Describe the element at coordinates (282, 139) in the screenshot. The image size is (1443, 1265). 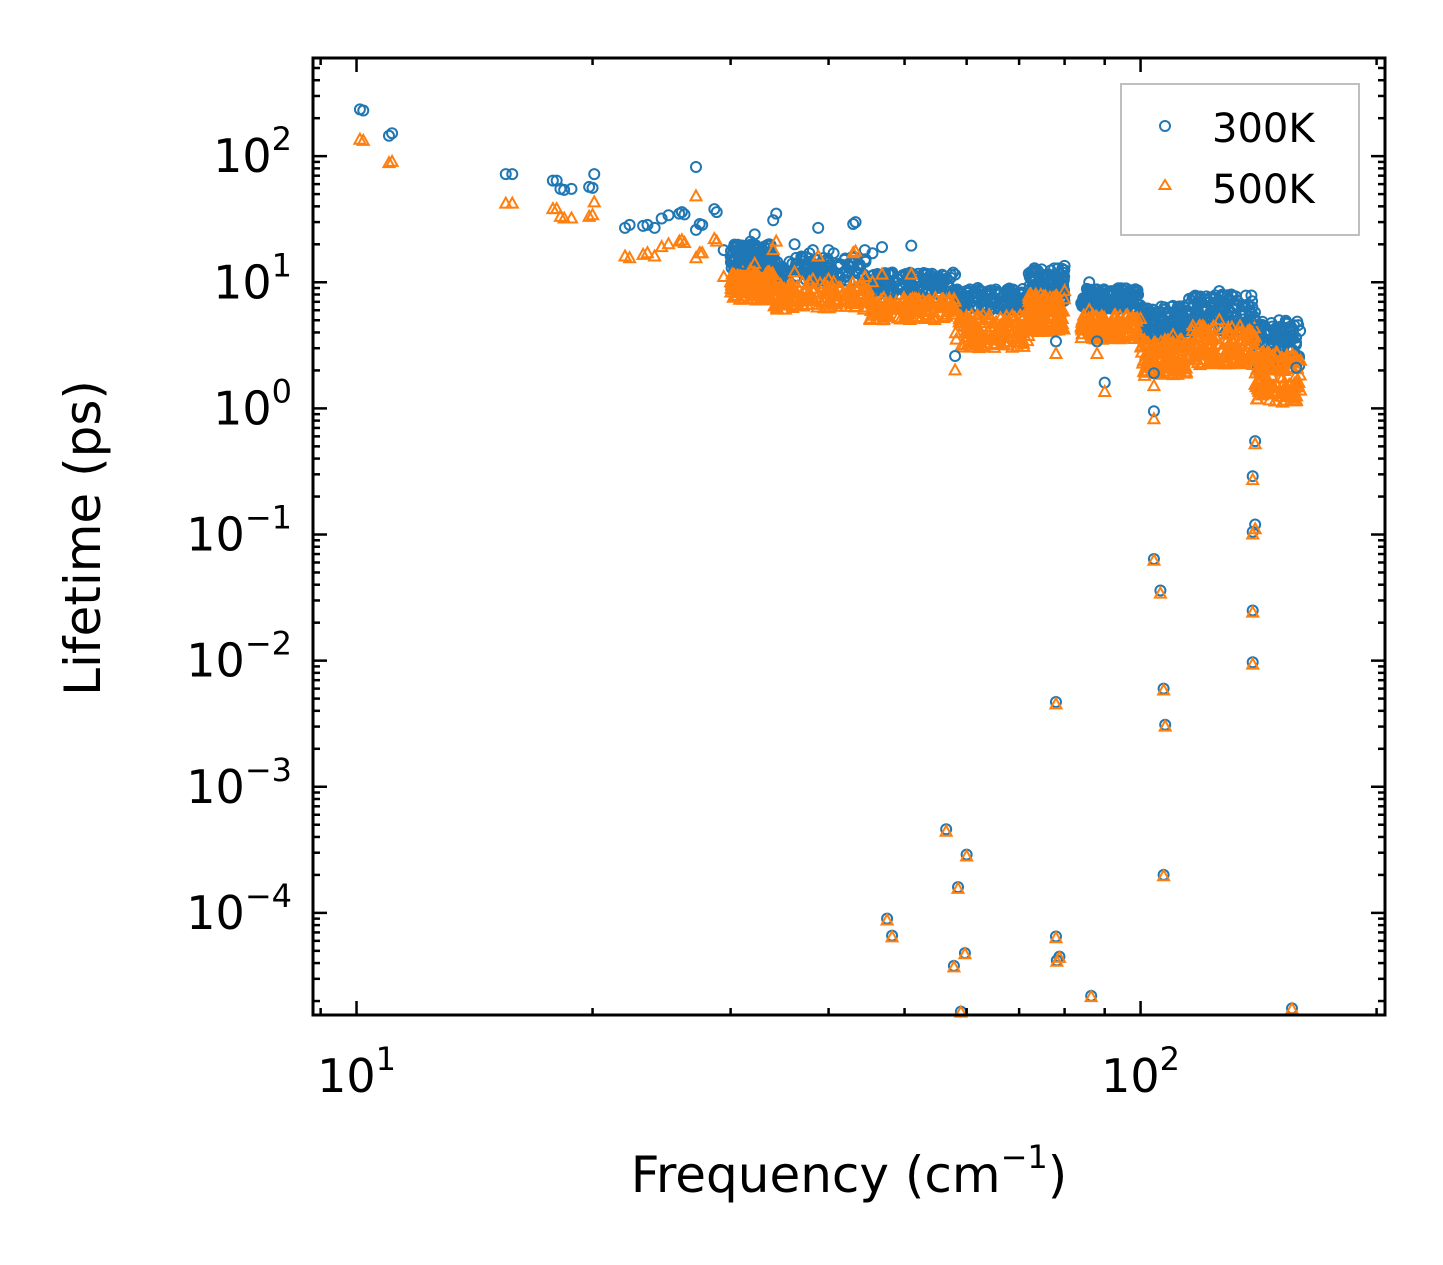
I see `y-tick-label-exp: 2` at that location.